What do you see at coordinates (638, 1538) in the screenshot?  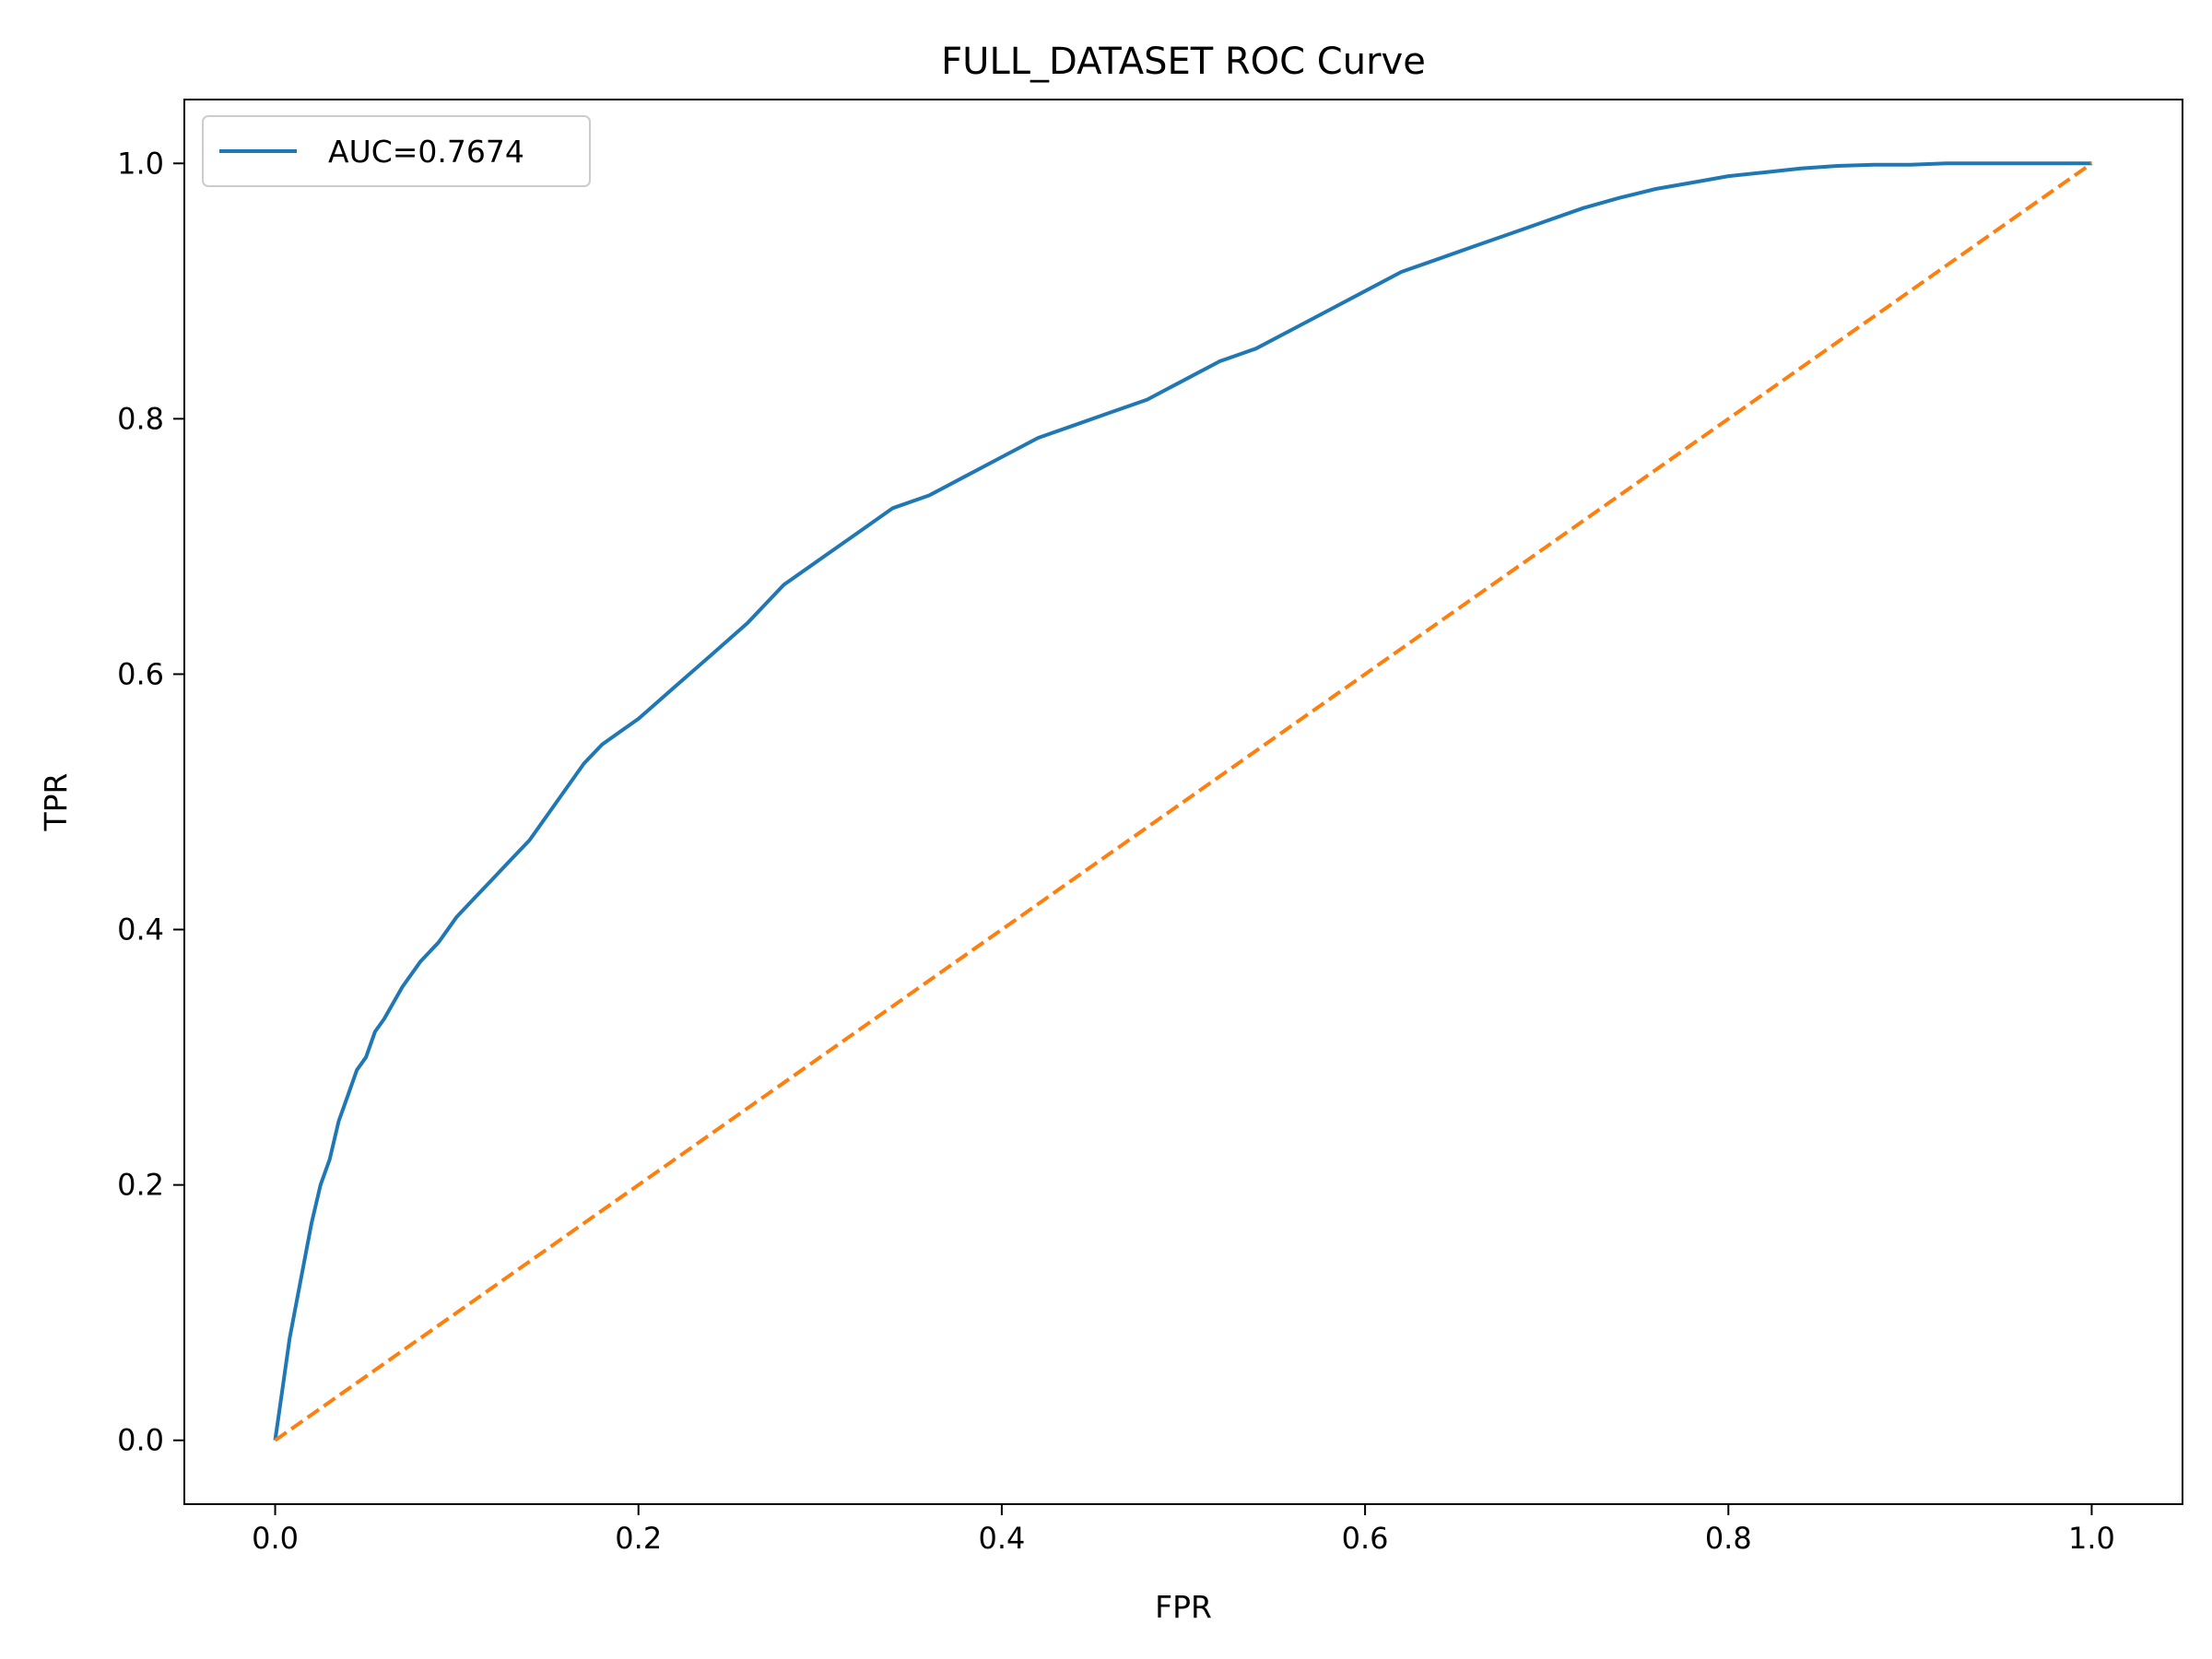 I see `x-tick-label: 0.2` at bounding box center [638, 1538].